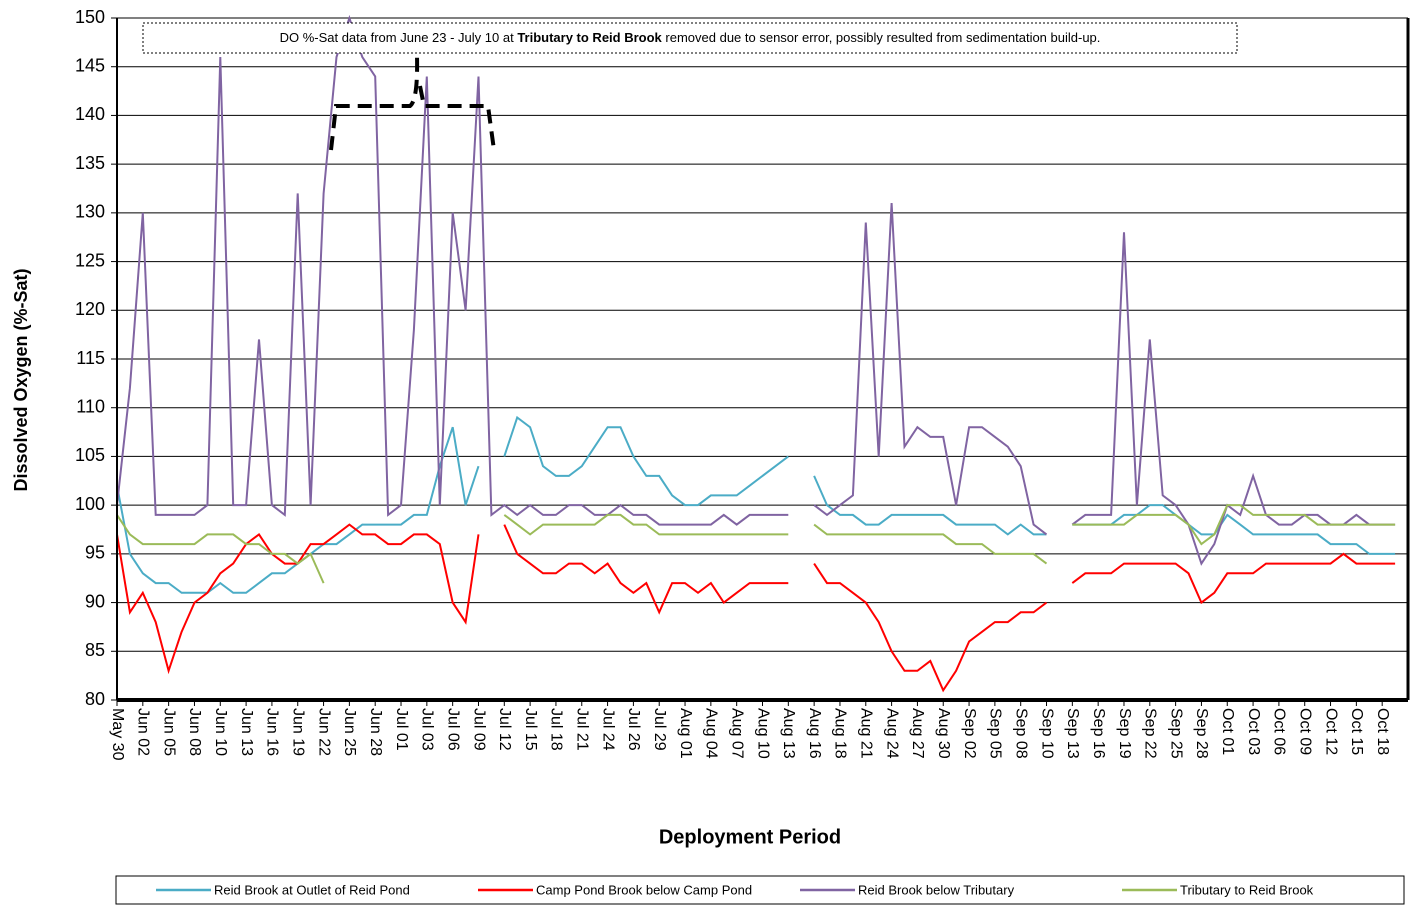 The image size is (1419, 905). I want to click on x-tick-label: Jun 02, so click(143, 732).